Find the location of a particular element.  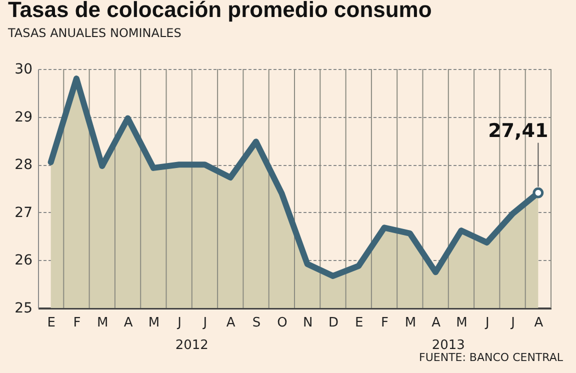

y-tick-label: 28 is located at coordinates (23, 165).